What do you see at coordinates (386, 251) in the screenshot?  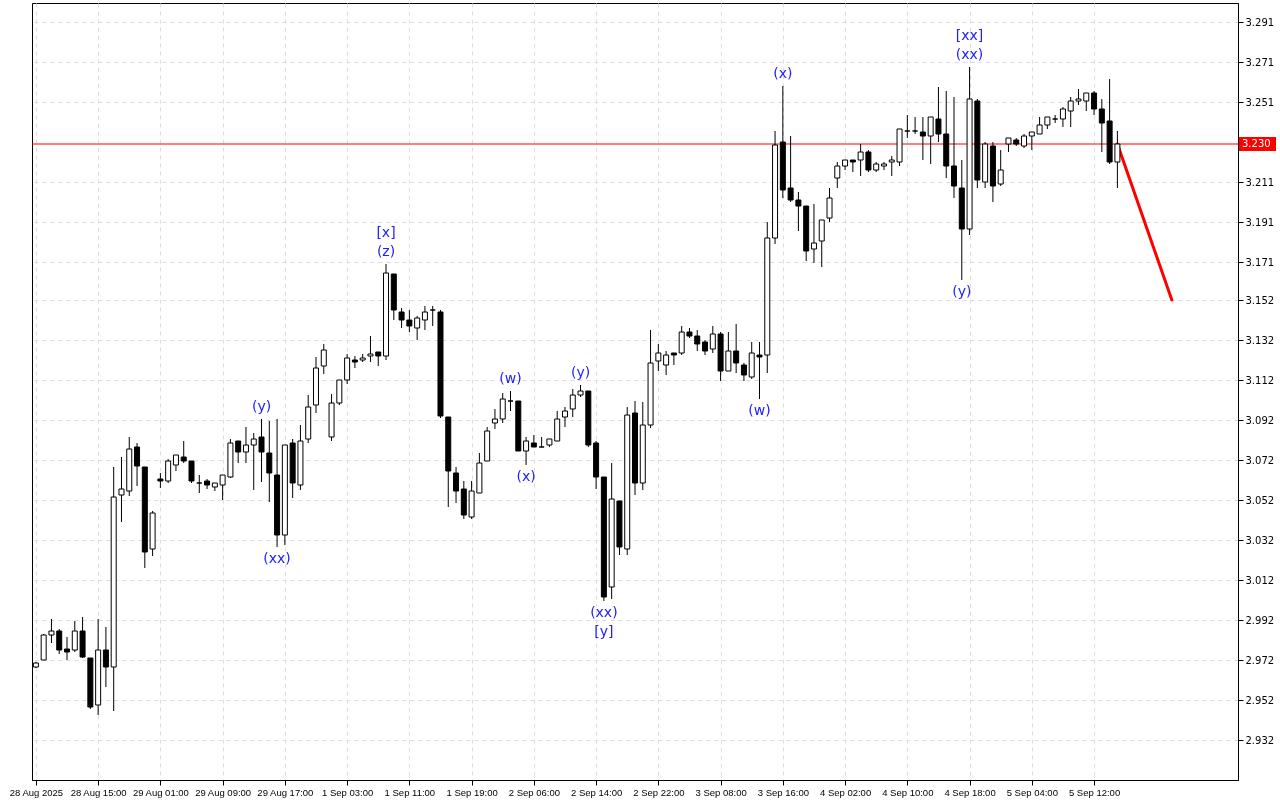 I see `annotation: (z)` at bounding box center [386, 251].